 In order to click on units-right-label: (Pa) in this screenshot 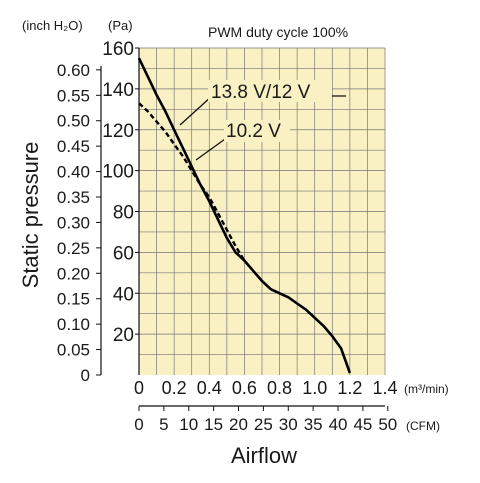, I will do `click(120, 25)`.